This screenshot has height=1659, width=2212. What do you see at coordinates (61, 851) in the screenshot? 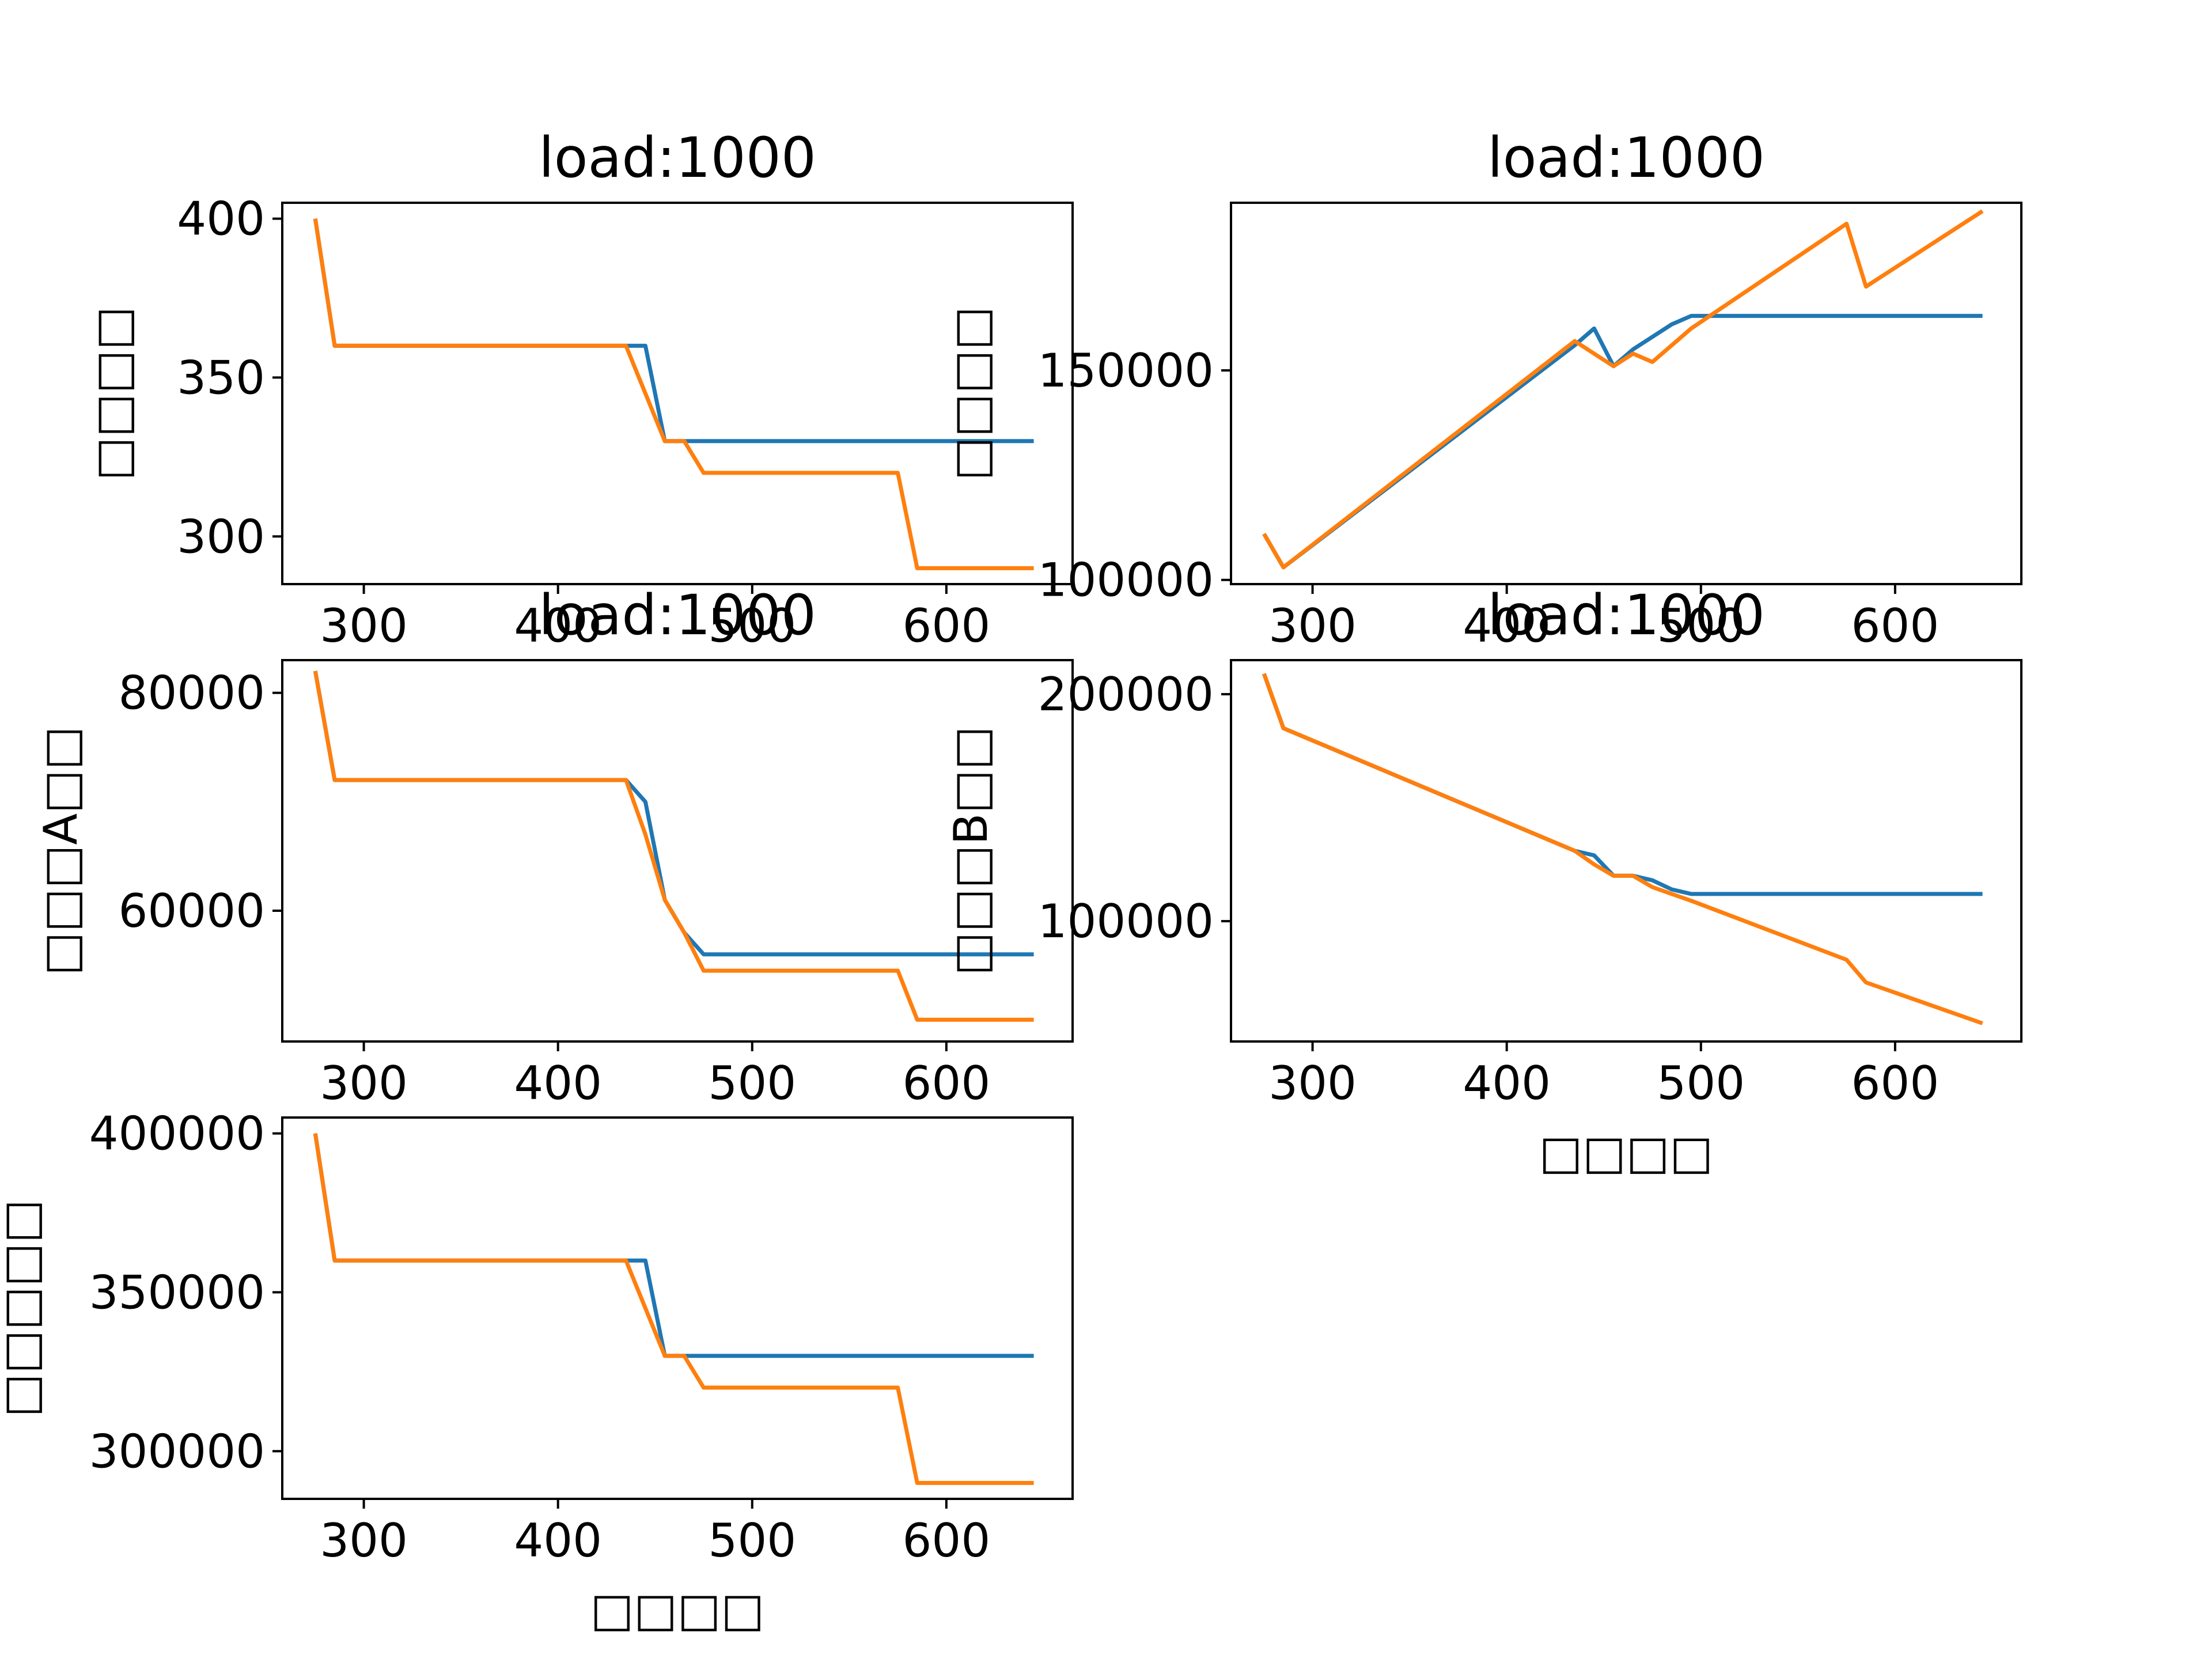
I see `y-axis-label: □□□A□□` at bounding box center [61, 851].